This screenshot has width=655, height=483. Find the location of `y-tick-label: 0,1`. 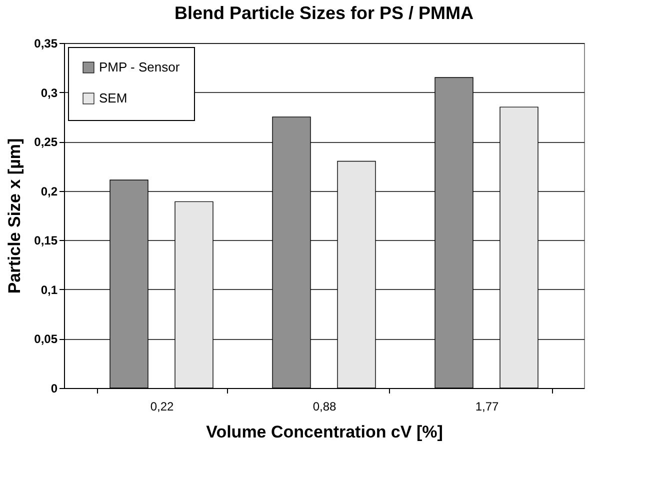

y-tick-label: 0,1 is located at coordinates (49, 289).